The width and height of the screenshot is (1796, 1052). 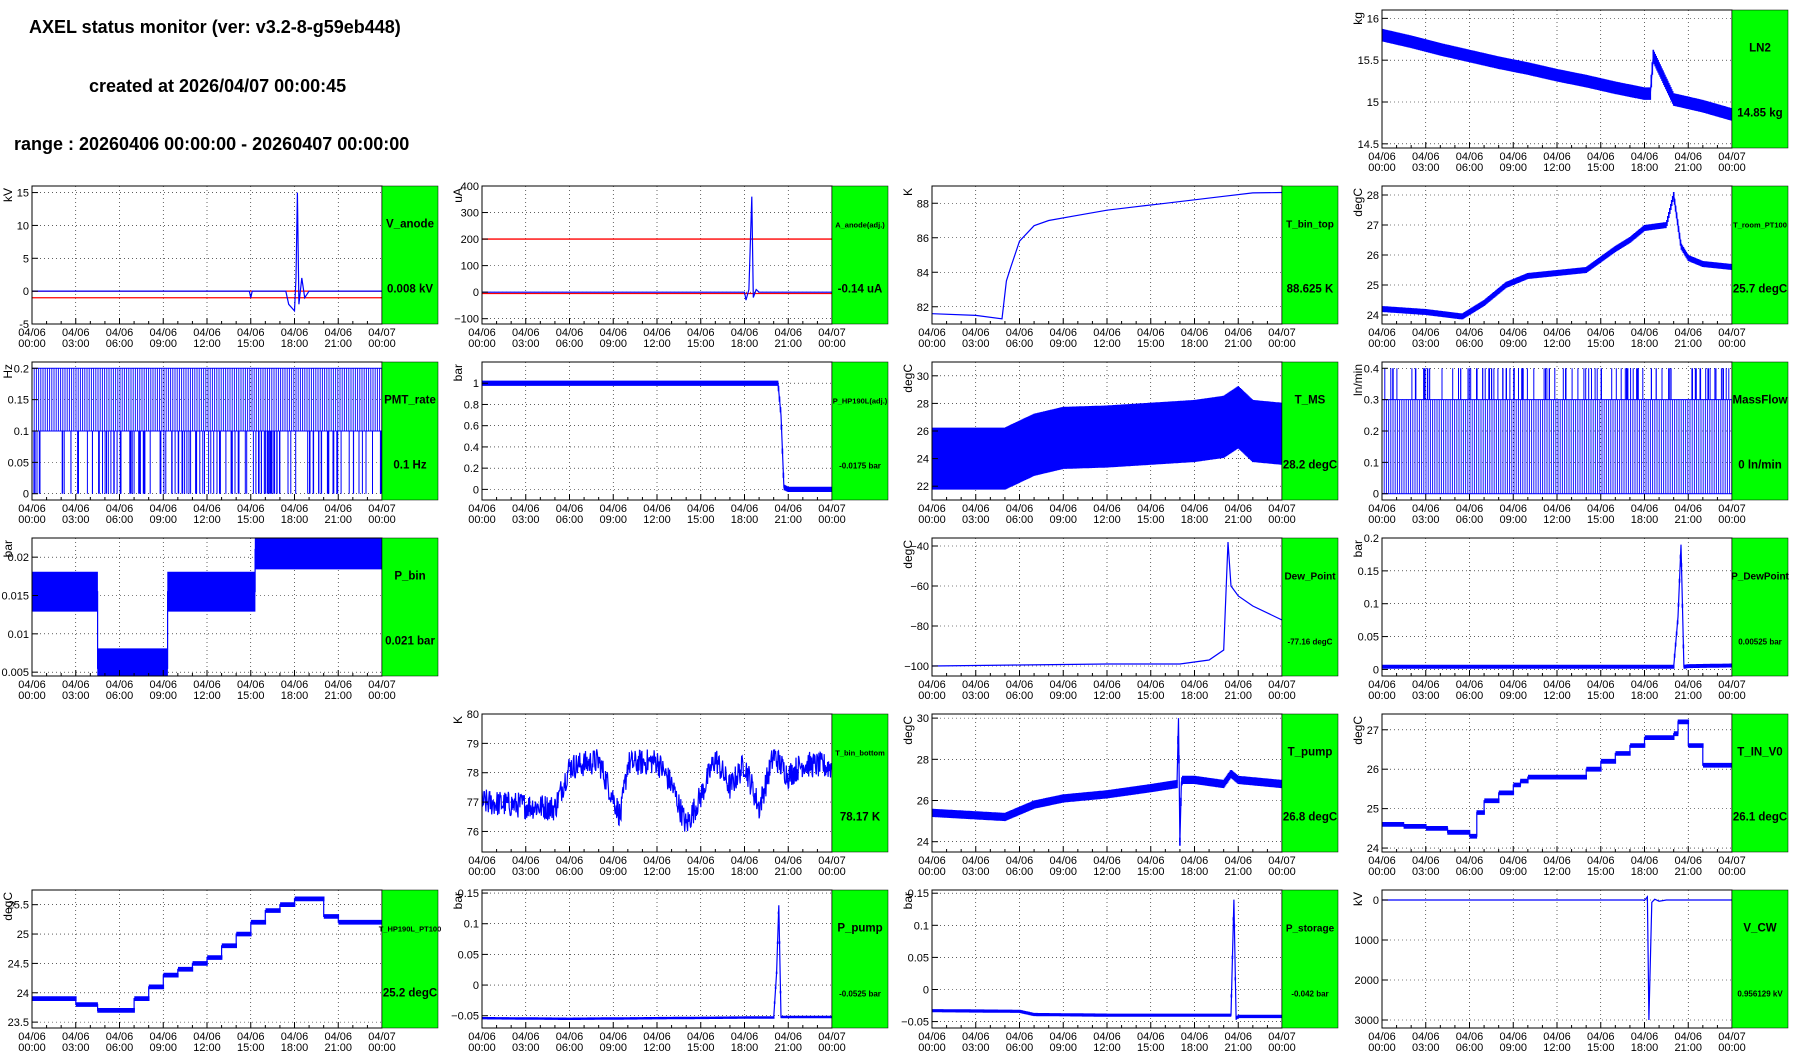 I want to click on y-tick-label: 26, so click(x=923, y=432).